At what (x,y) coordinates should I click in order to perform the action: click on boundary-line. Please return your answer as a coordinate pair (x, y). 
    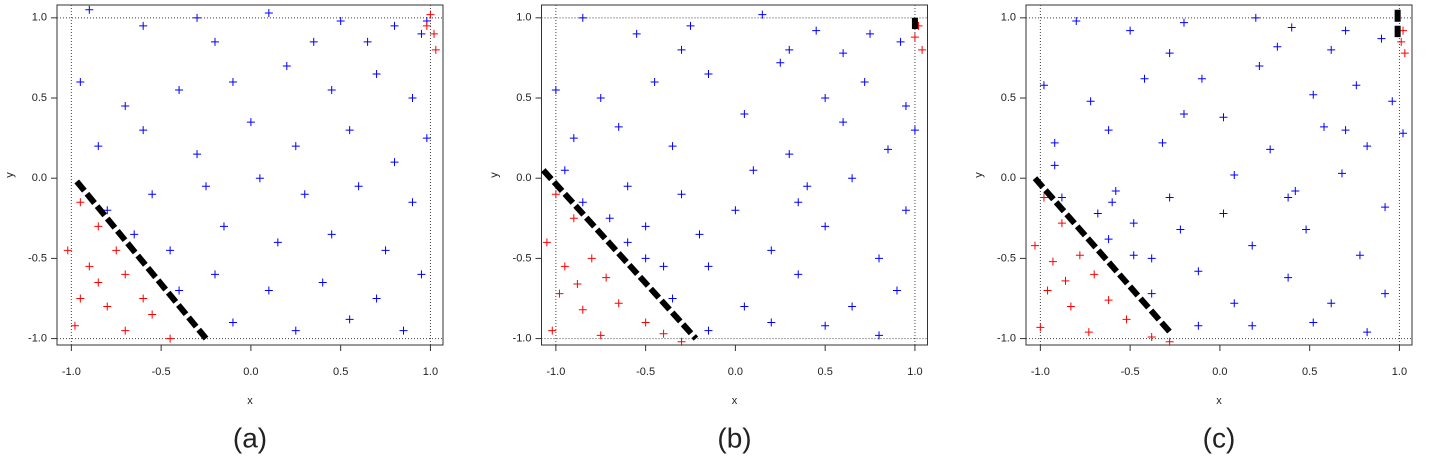
    Looking at the image, I should click on (141, 260).